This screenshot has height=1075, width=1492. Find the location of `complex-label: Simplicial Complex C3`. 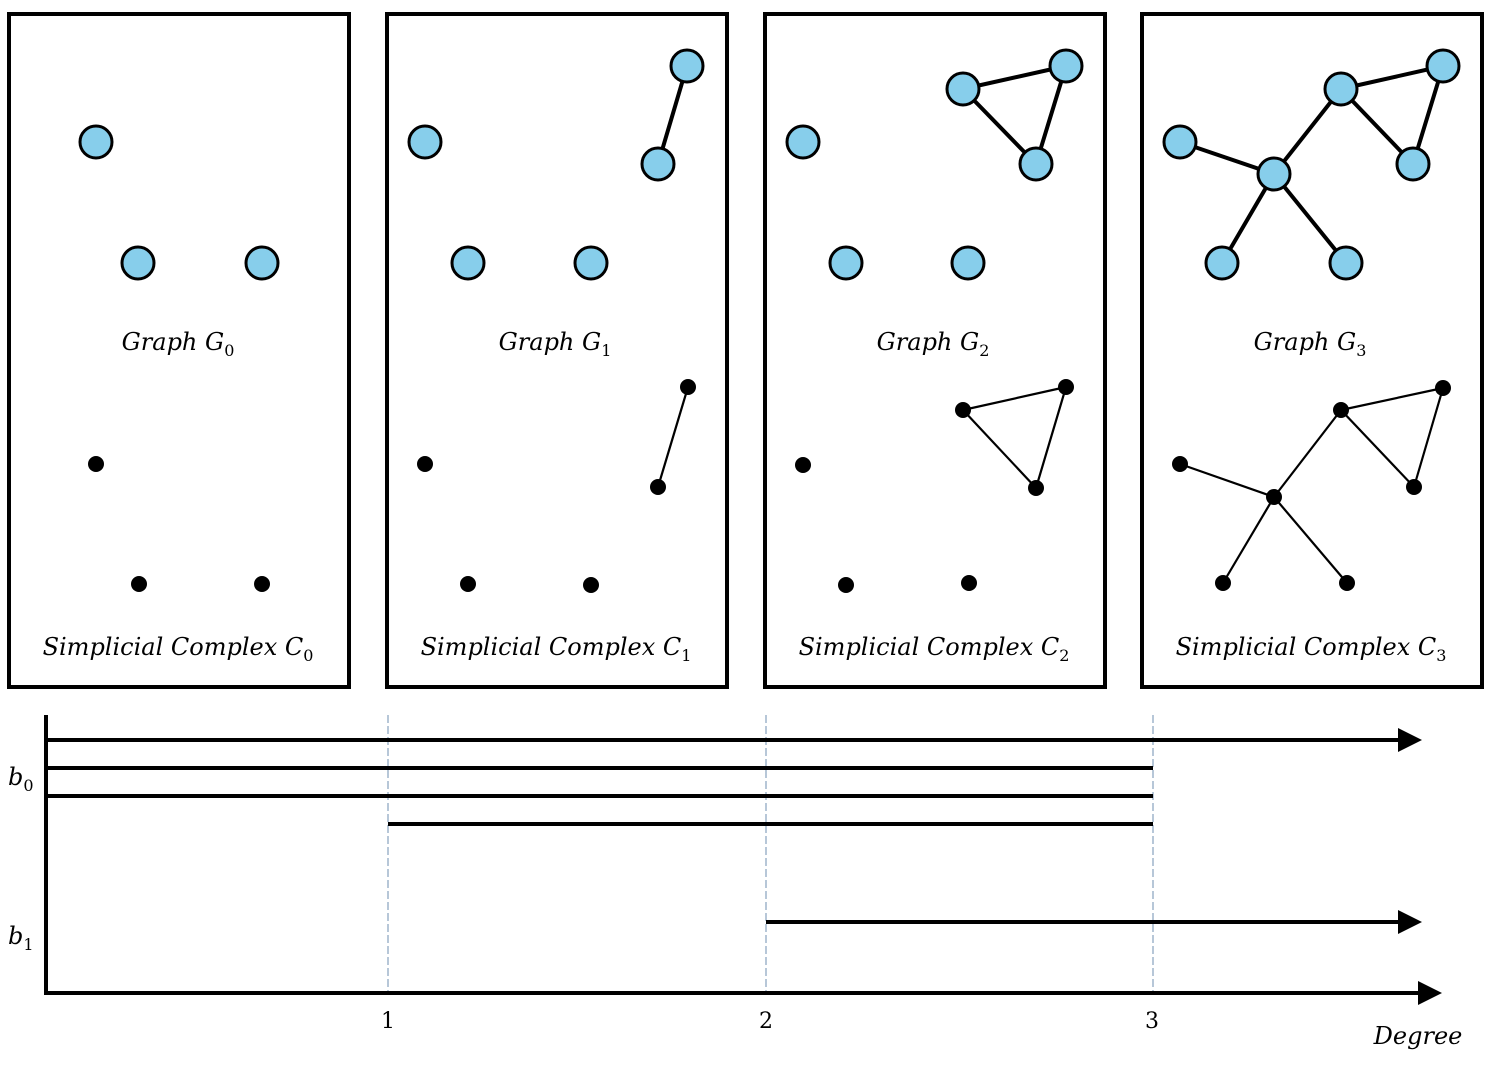

complex-label: Simplicial Complex C3 is located at coordinates (1311, 649).